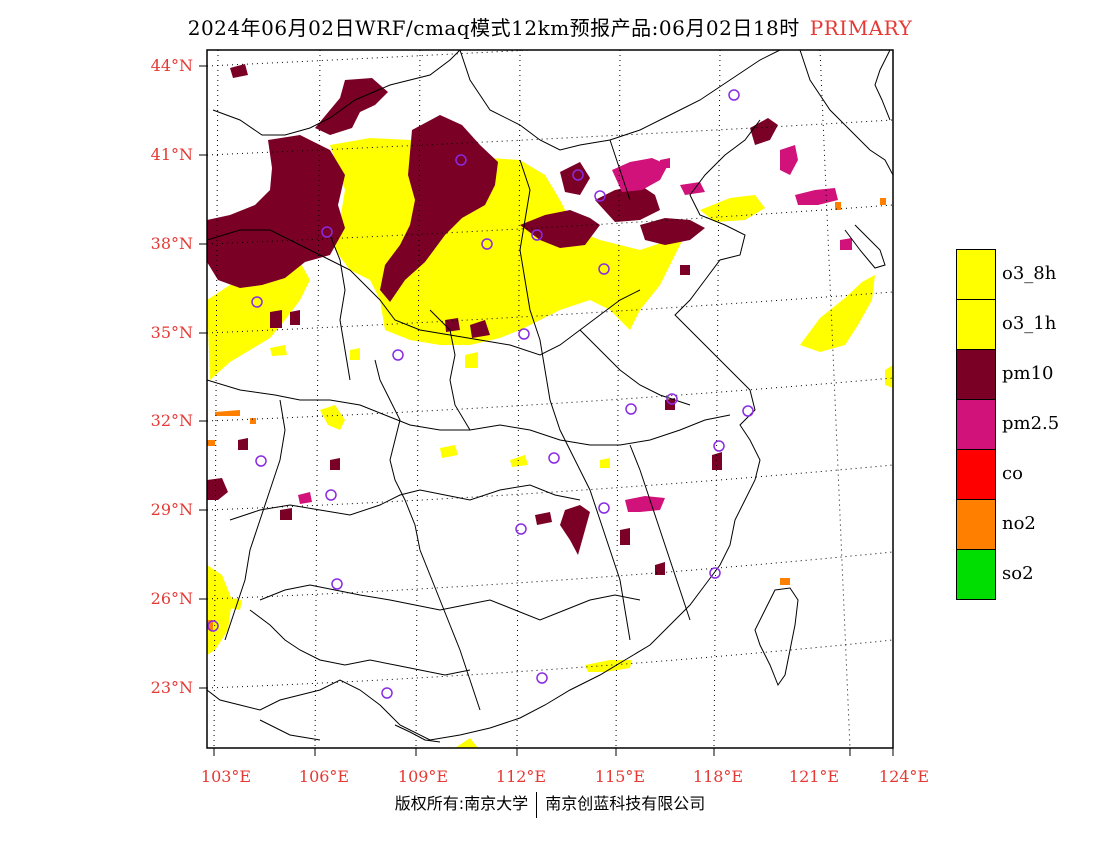  I want to click on lon-label-115: 115°E, so click(620, 776).